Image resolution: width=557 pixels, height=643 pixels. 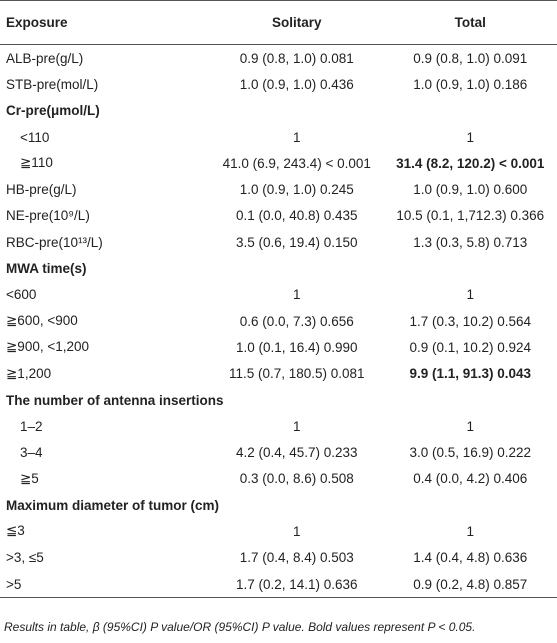 What do you see at coordinates (470, 242) in the screenshot?
I see `table-cell: 1.3 (0.3, 5.8) 0.713` at bounding box center [470, 242].